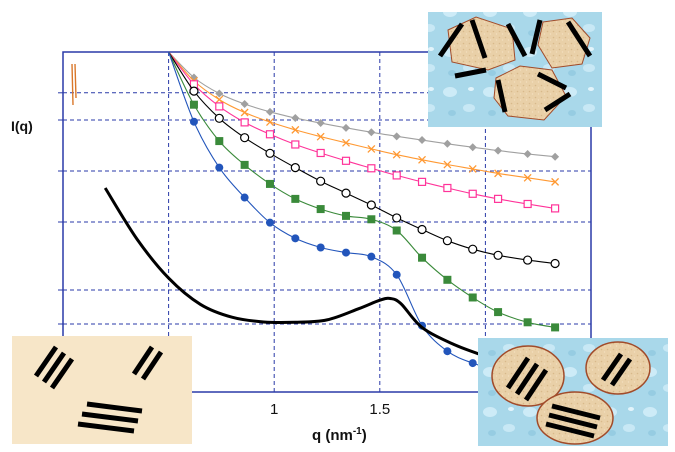  Describe the element at coordinates (380, 409) in the screenshot. I see `x-tick-label-2: 1.5` at that location.